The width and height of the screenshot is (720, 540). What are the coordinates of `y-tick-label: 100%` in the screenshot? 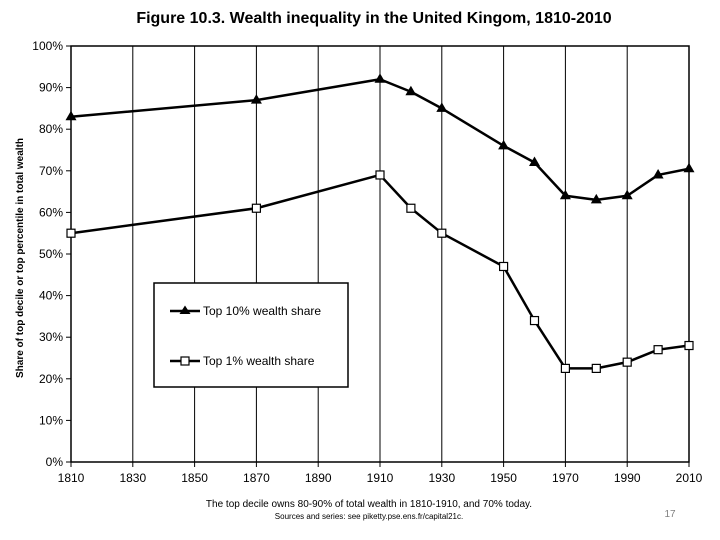 It's located at (47, 46).